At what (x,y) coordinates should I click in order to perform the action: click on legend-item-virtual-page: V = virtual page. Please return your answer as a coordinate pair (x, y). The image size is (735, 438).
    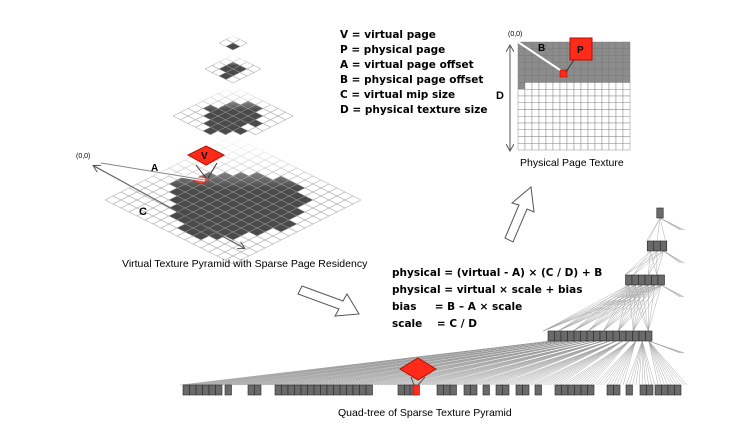
    Looking at the image, I should click on (388, 35).